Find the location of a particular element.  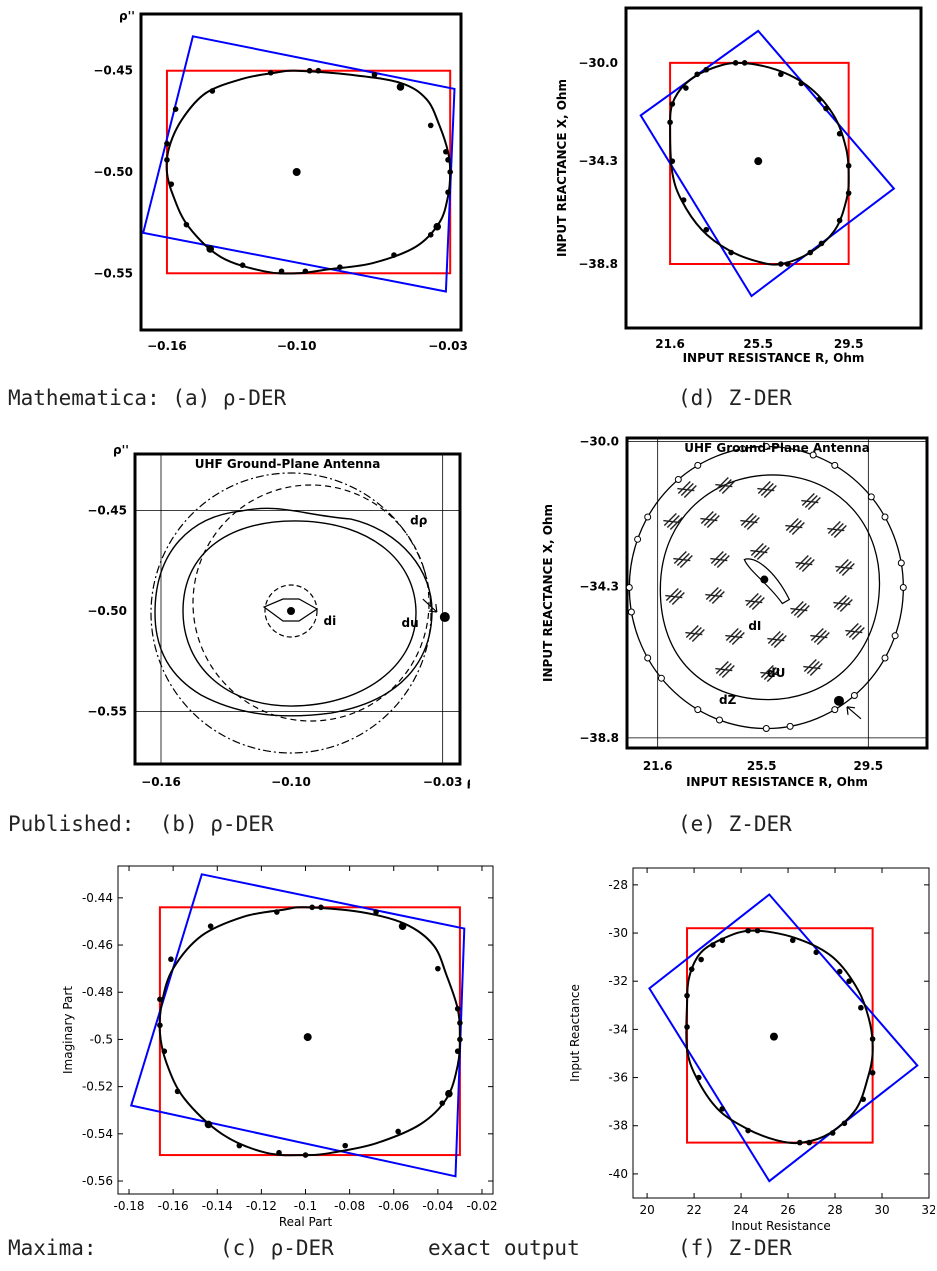

y-tick-label-a-1: −0.50 is located at coordinates (113, 172).